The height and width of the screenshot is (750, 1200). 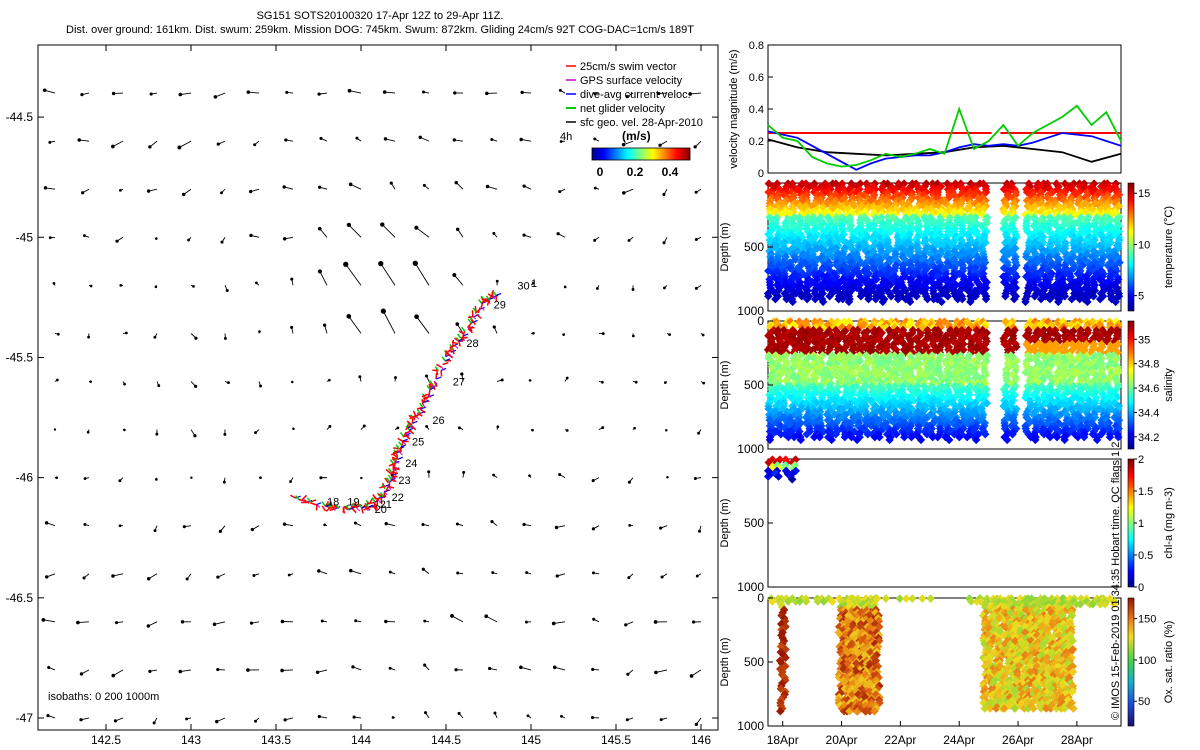 I want to click on map-colorbar-title: (m/s), so click(x=636, y=136).